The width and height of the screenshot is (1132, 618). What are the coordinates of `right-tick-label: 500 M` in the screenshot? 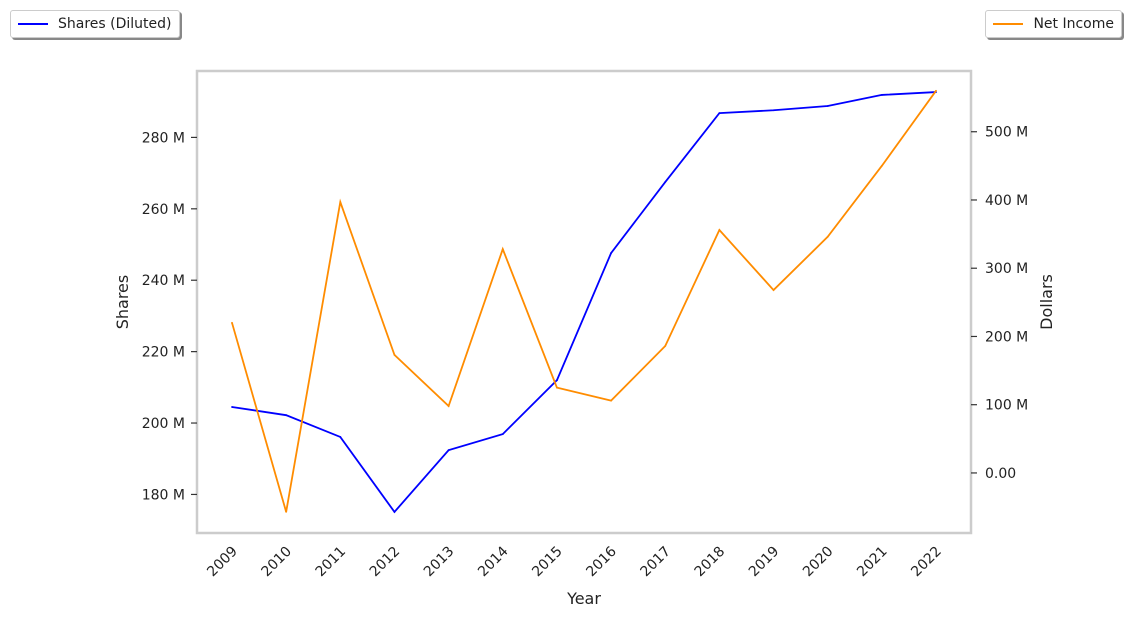 It's located at (1006, 133).